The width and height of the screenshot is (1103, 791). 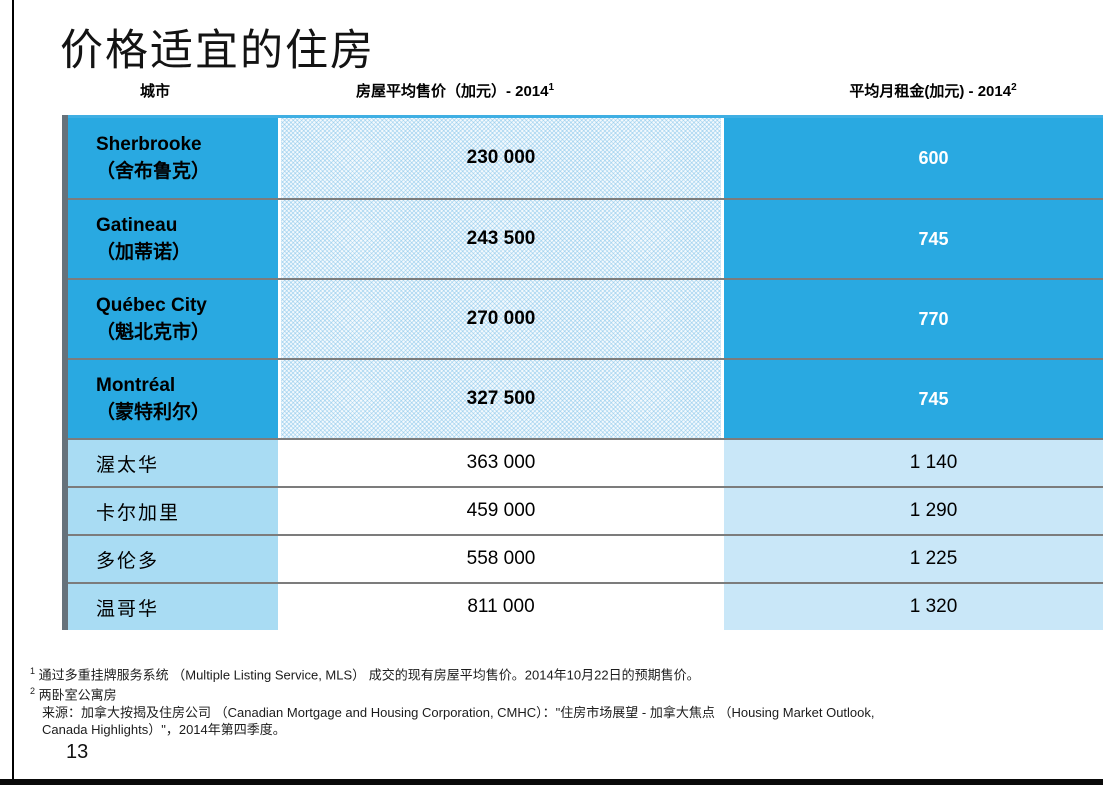 I want to click on city-cell: Montréal （蒙特利尔）, so click(x=173, y=399).